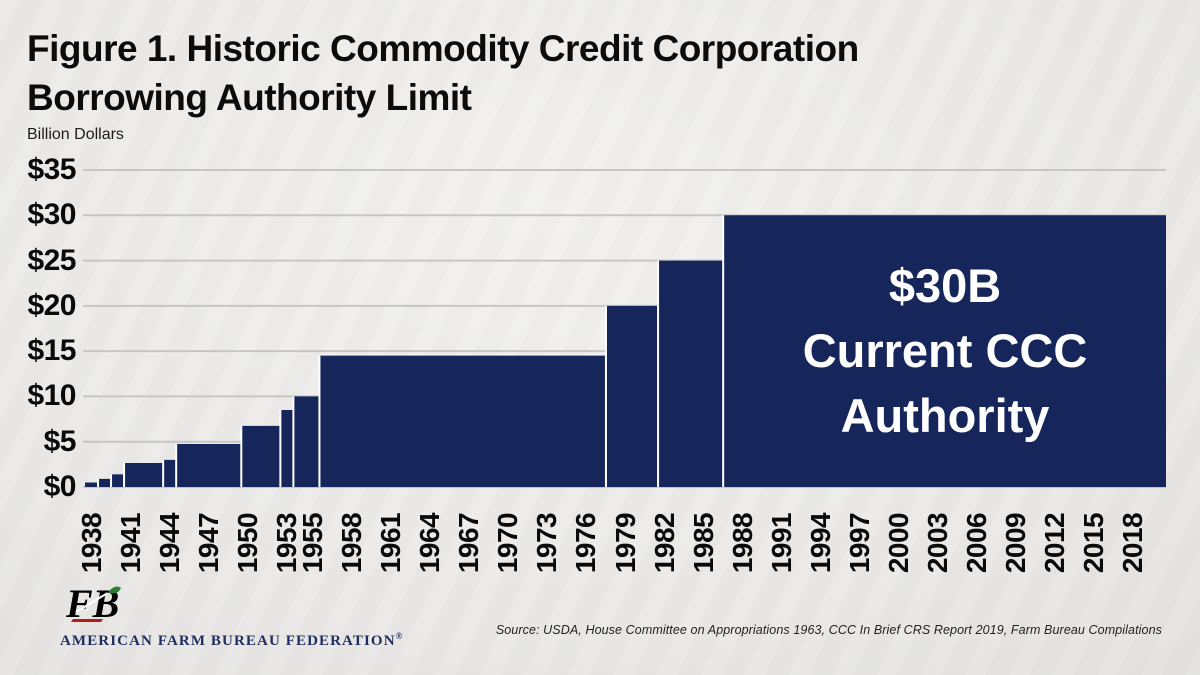 The height and width of the screenshot is (675, 1200). What do you see at coordinates (231, 617) in the screenshot?
I see `afbf-logo: FB AMERICAN FARM BUREAU FEDERATION®` at bounding box center [231, 617].